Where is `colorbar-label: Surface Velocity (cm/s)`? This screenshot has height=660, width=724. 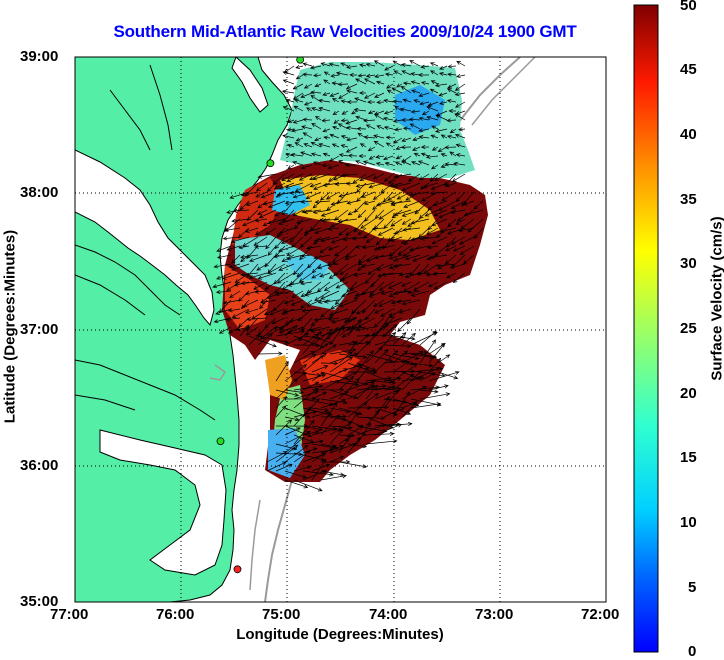
colorbar-label: Surface Velocity (cm/s) is located at coordinates (716, 299).